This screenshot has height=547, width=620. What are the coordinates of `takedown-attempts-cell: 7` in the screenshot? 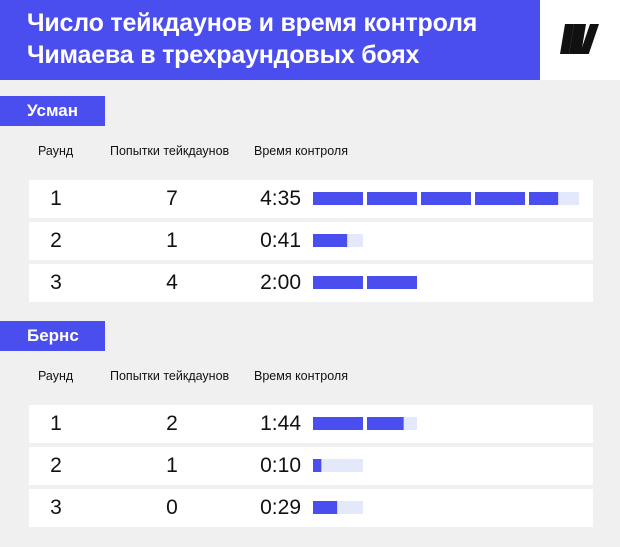 It's located at (172, 198).